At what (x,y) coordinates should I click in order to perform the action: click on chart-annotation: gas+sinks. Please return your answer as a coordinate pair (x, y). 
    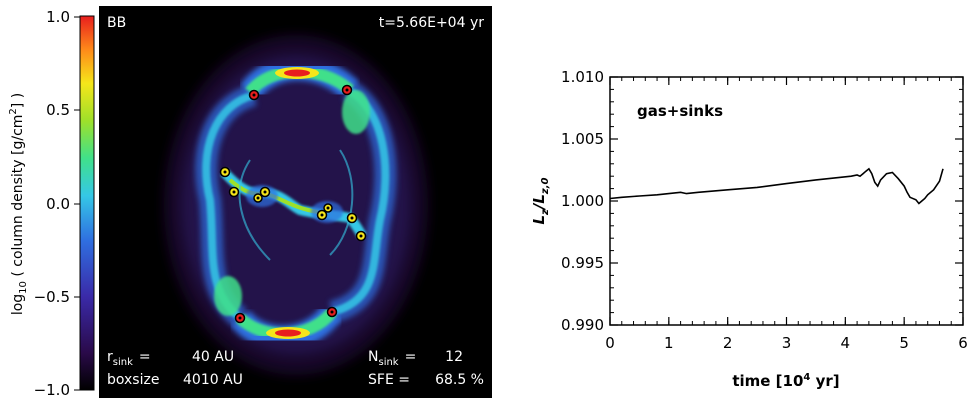
    Looking at the image, I should click on (680, 111).